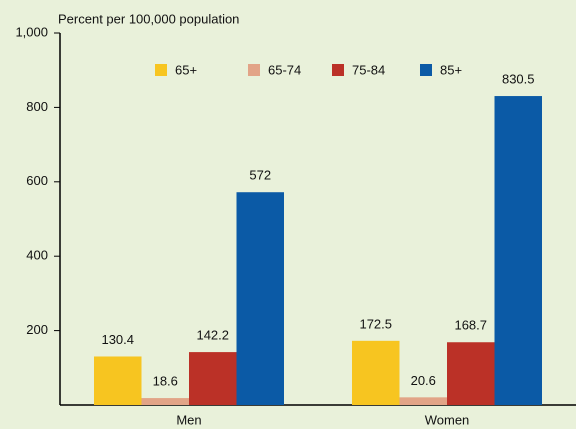 This screenshot has width=576, height=429. I want to click on value-label: 172.5, so click(375, 323).